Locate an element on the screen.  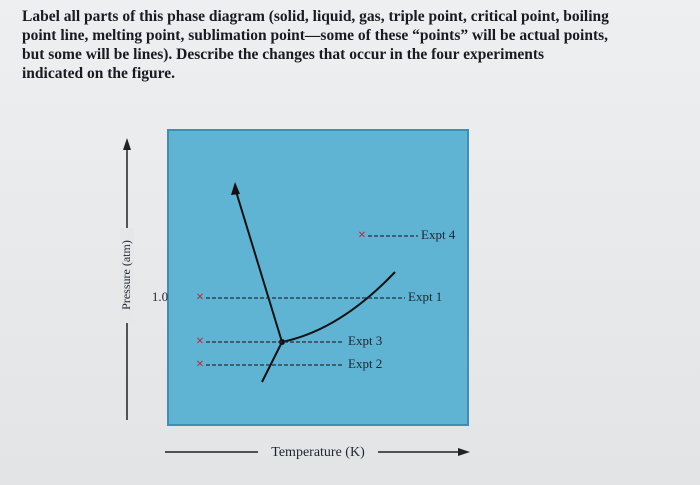
experiment-label: Expt 4 is located at coordinates (438, 234).